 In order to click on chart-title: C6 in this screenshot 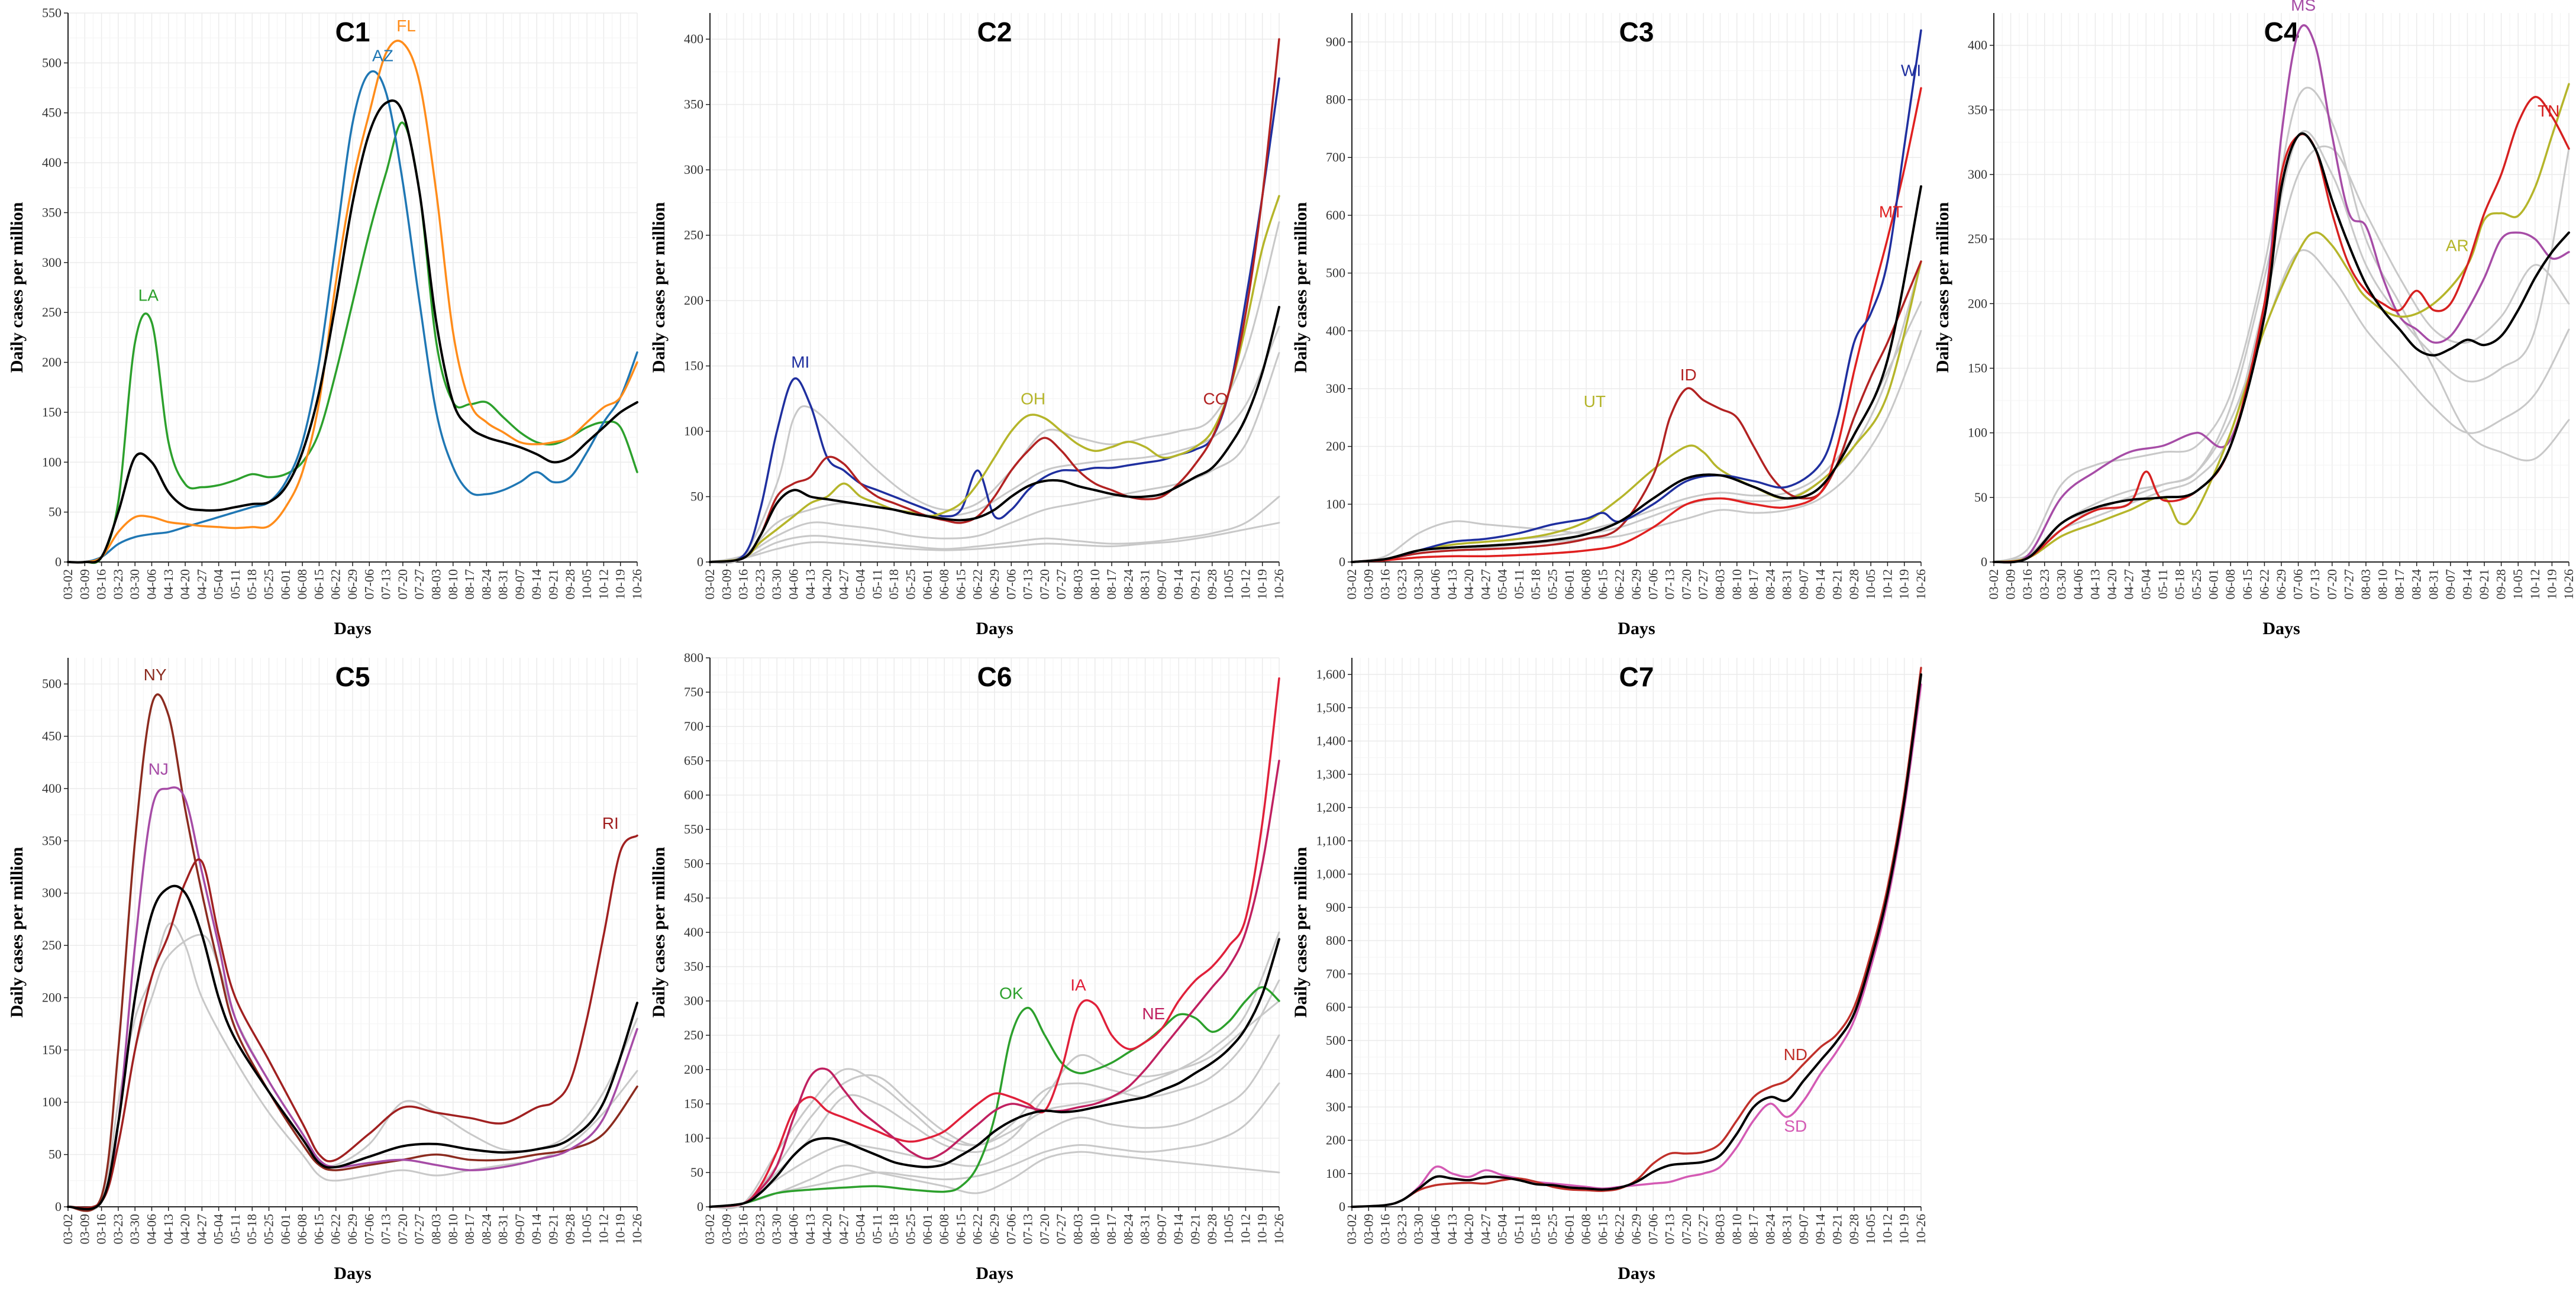, I will do `click(994, 676)`.